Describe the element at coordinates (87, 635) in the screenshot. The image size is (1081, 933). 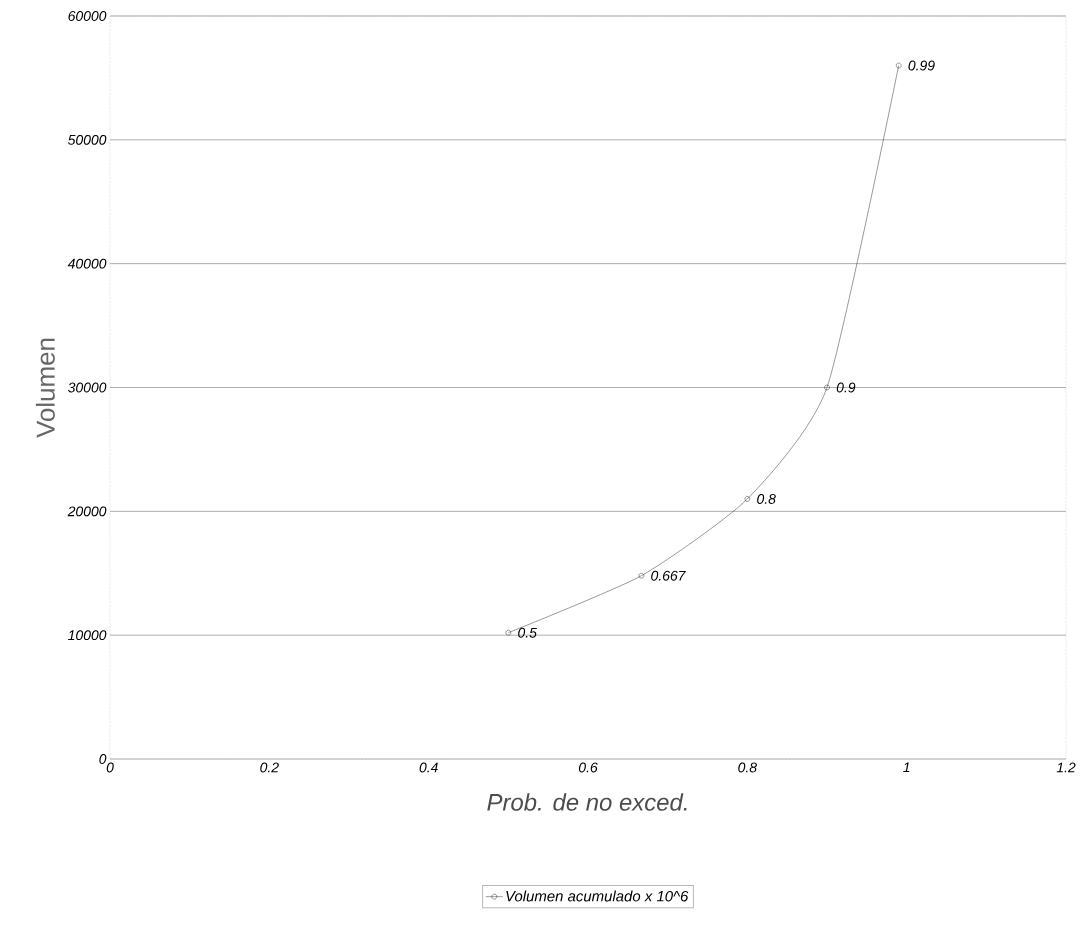
I see `y-tick-label: 10000` at that location.